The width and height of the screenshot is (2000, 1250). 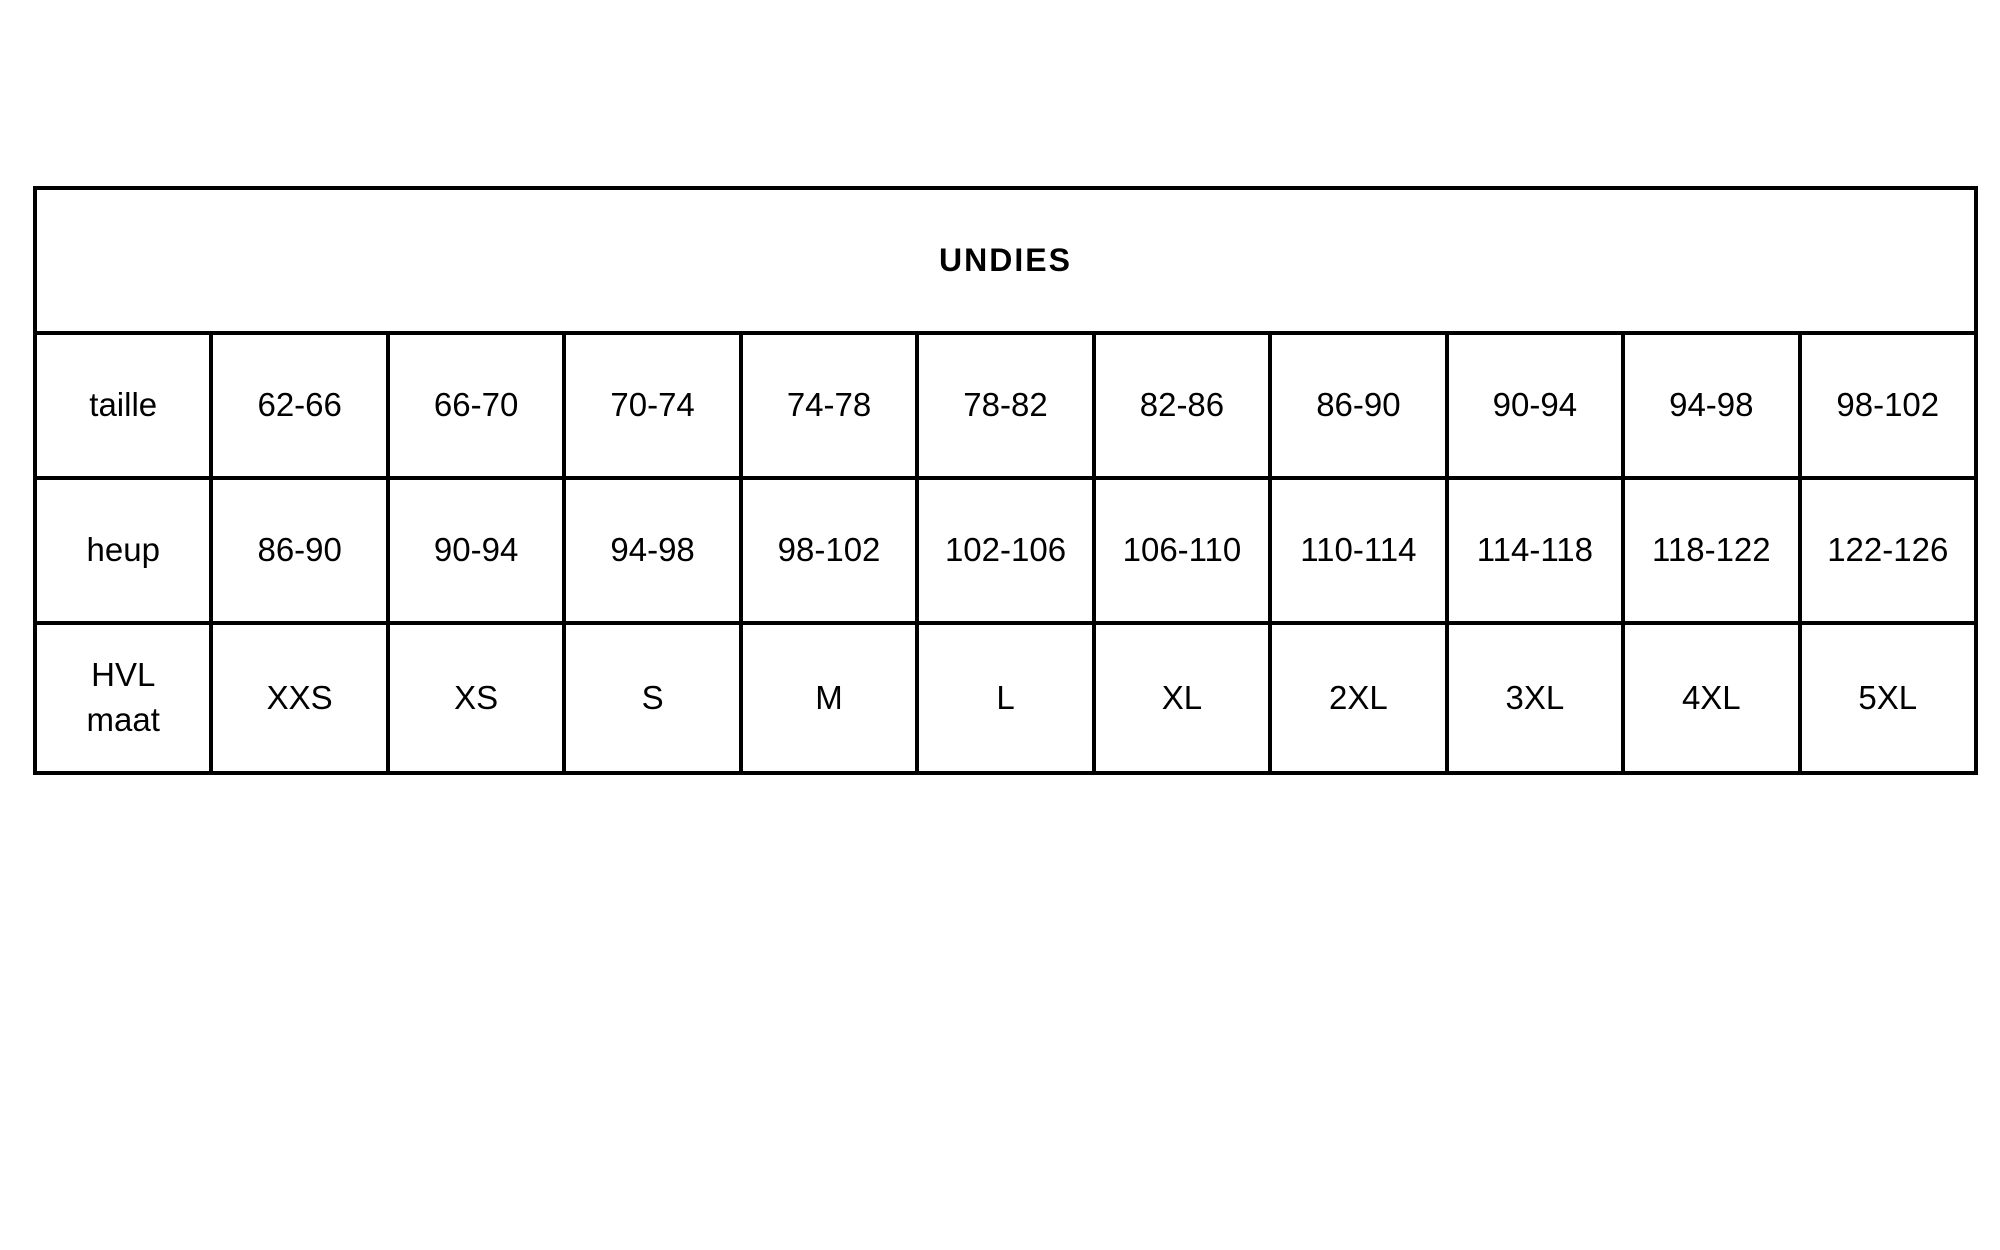 I want to click on table-cell: 78-82, so click(x=1005, y=405).